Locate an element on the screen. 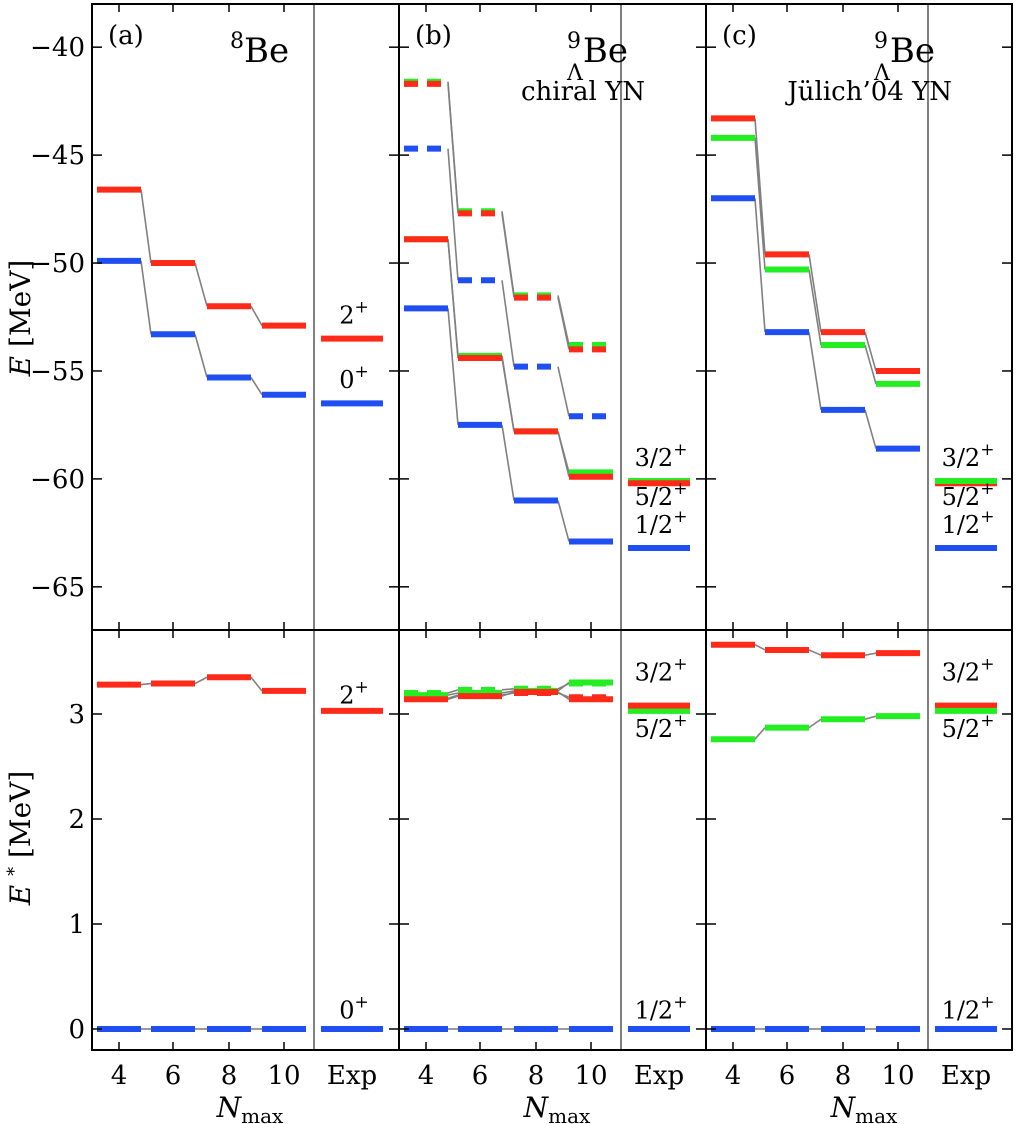 This screenshot has height=1124, width=1018. panel-tag: (a) is located at coordinates (126, 36).